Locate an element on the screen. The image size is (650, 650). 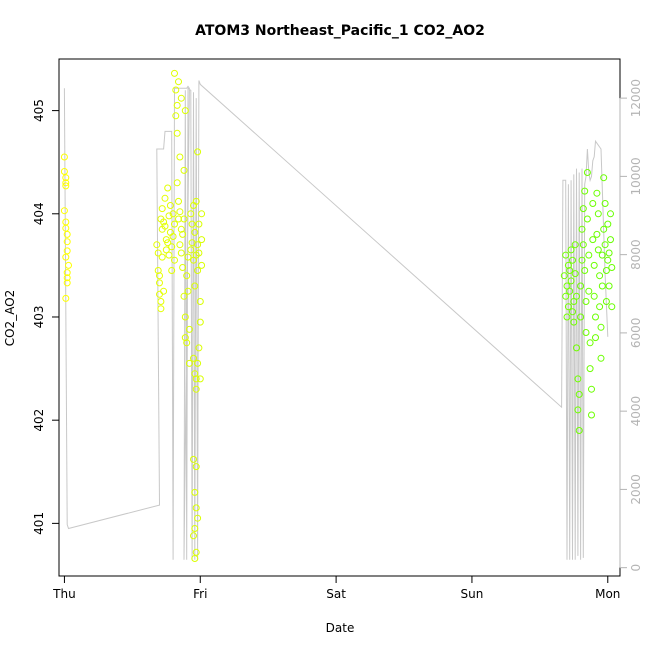
chart-title: ATOM3 Northeast_Pacific_1 CO2_AO2 is located at coordinates (340, 31).